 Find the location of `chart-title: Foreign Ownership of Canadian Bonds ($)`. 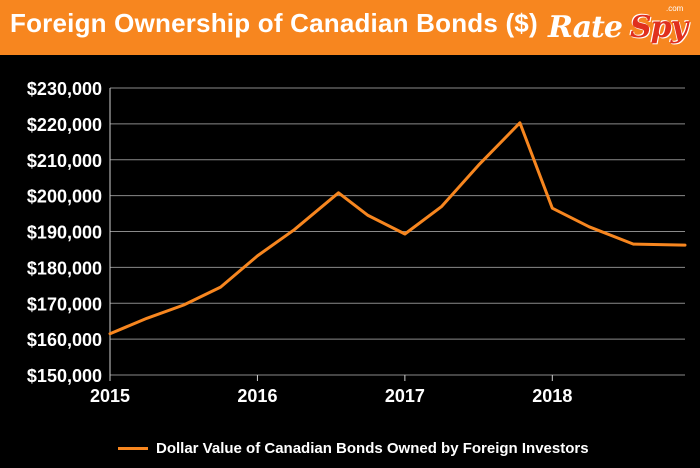

chart-title: Foreign Ownership of Canadian Bonds ($) is located at coordinates (274, 23).